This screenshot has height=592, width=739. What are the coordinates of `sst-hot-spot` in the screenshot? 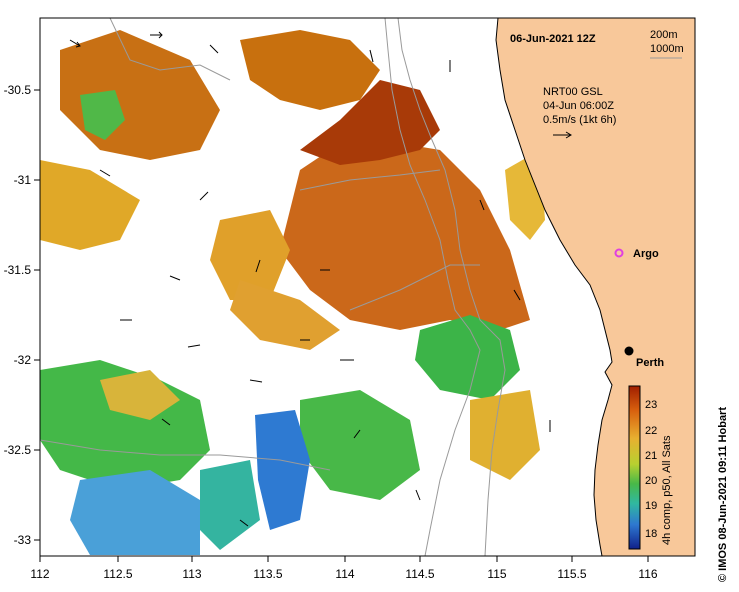 It's located at (370, 122).